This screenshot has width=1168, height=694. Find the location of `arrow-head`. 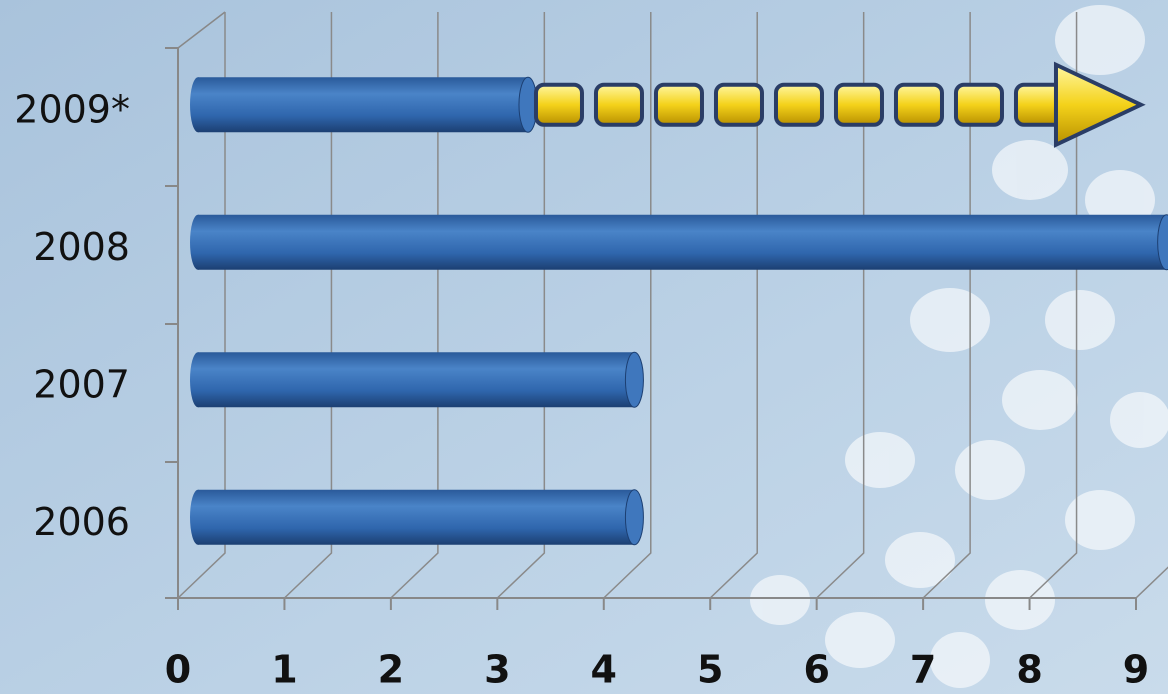

arrow-head is located at coordinates (1099, 104).